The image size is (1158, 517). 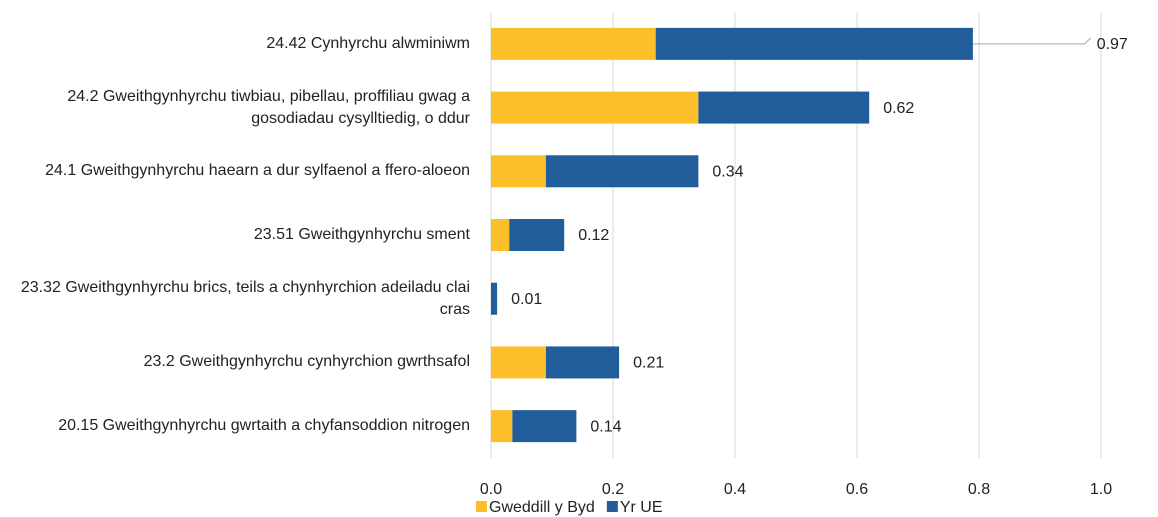 What do you see at coordinates (1032, 41) in the screenshot?
I see `leader-line` at bounding box center [1032, 41].